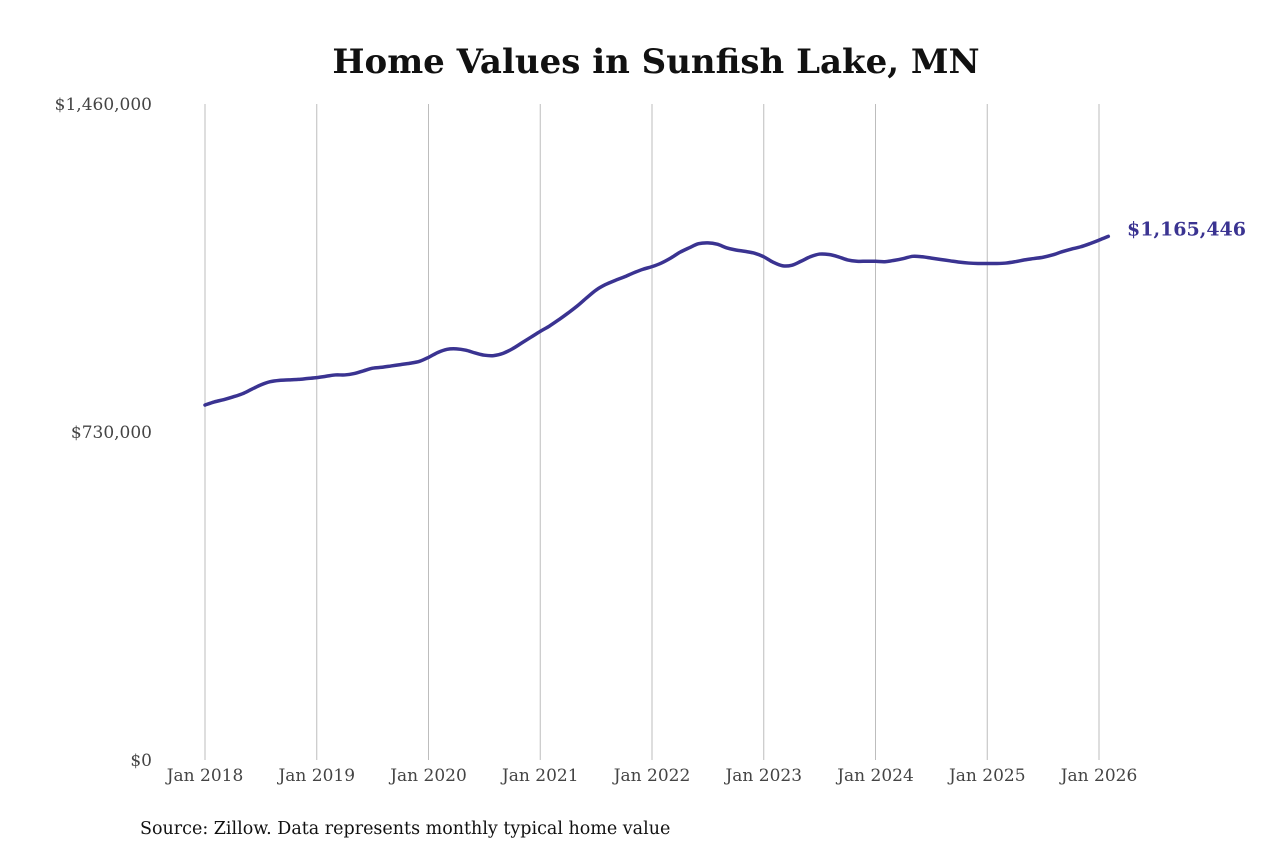 The width and height of the screenshot is (1280, 853). I want to click on x-tick-label: Jan 2019, so click(315, 776).